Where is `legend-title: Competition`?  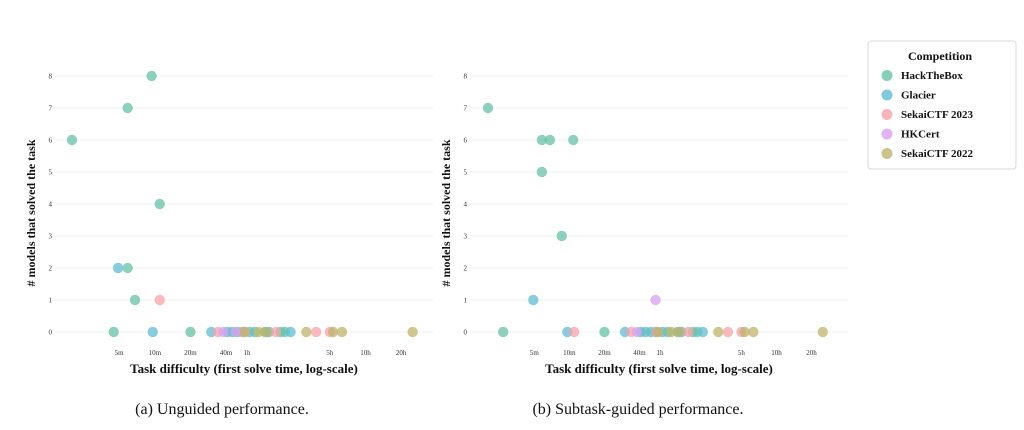 legend-title: Competition is located at coordinates (940, 56).